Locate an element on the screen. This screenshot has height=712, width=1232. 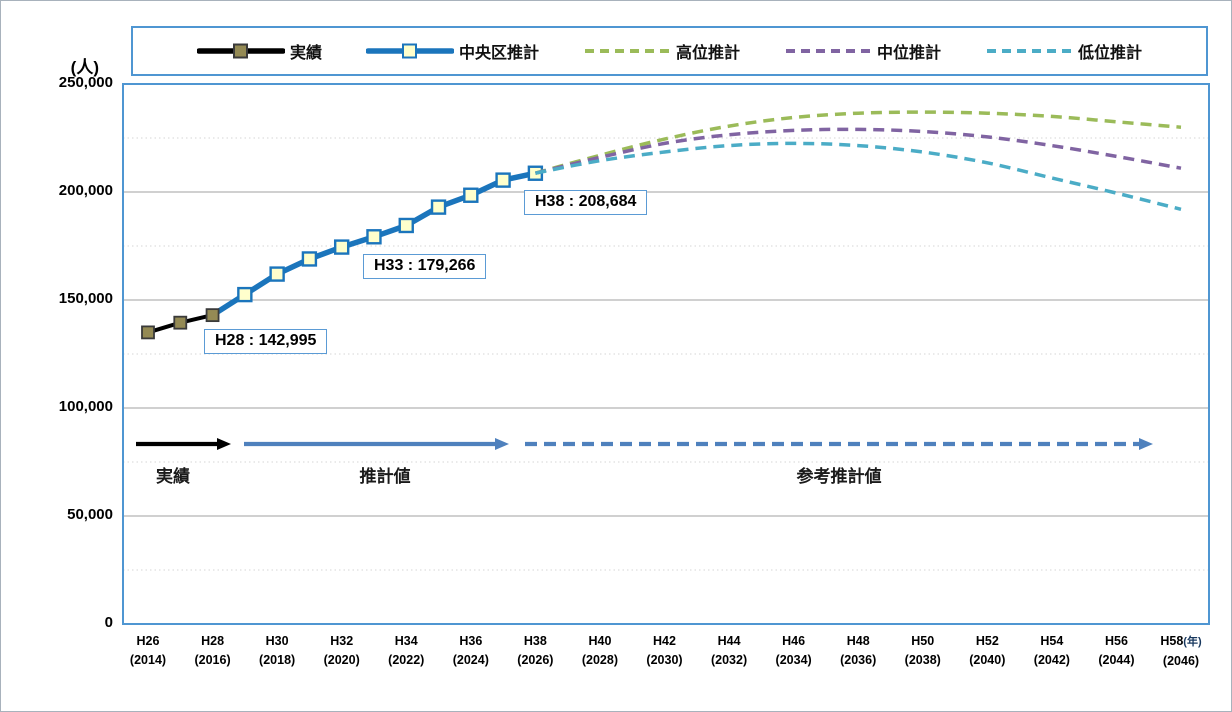
series-line-中位推計 is located at coordinates (858, 151).